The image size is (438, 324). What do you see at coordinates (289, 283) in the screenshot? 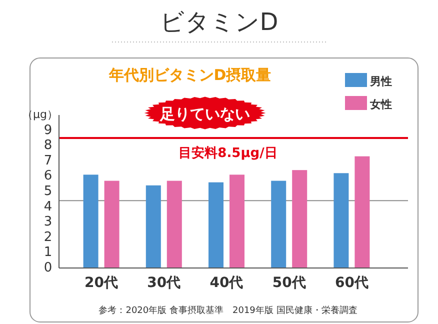
I see `x-tick-label: 50代` at bounding box center [289, 283].